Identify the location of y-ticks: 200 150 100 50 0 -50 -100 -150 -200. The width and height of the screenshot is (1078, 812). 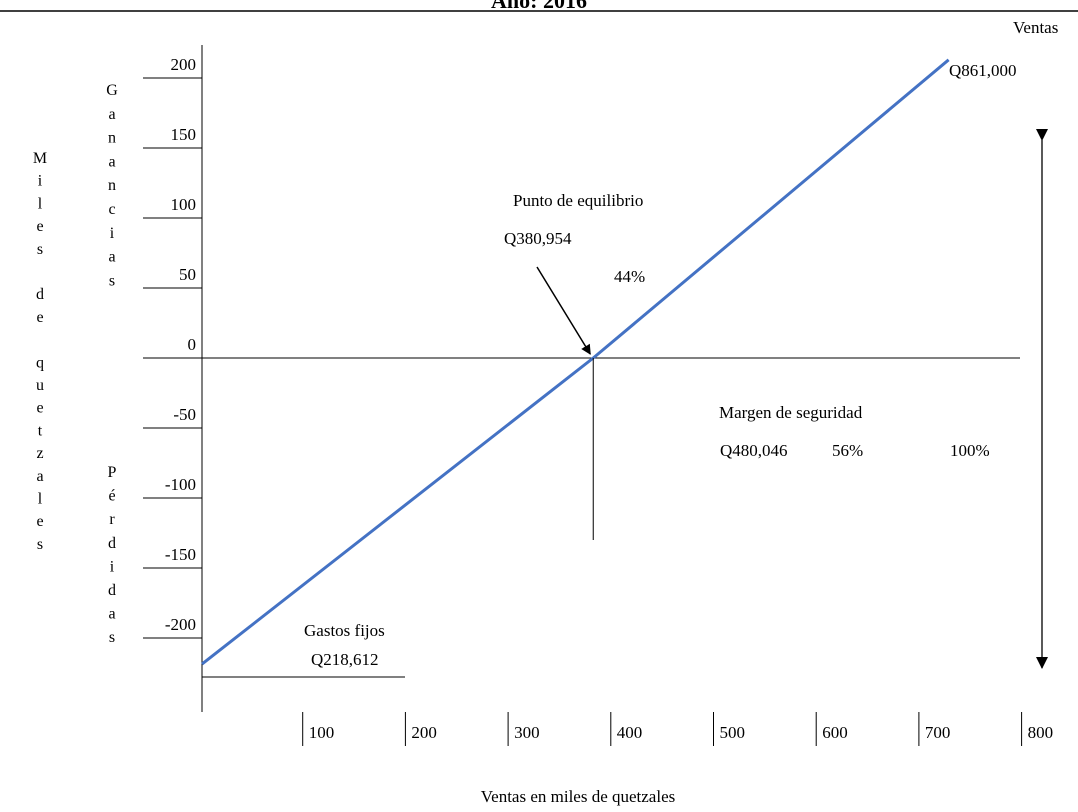
(172, 347).